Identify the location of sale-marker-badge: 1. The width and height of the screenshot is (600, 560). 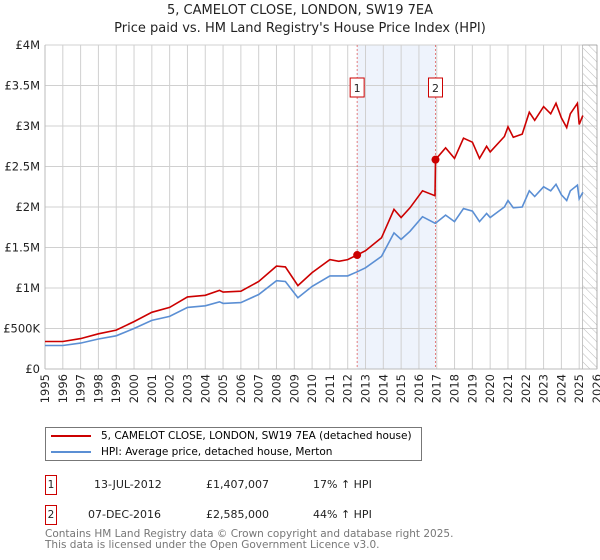
(51, 485).